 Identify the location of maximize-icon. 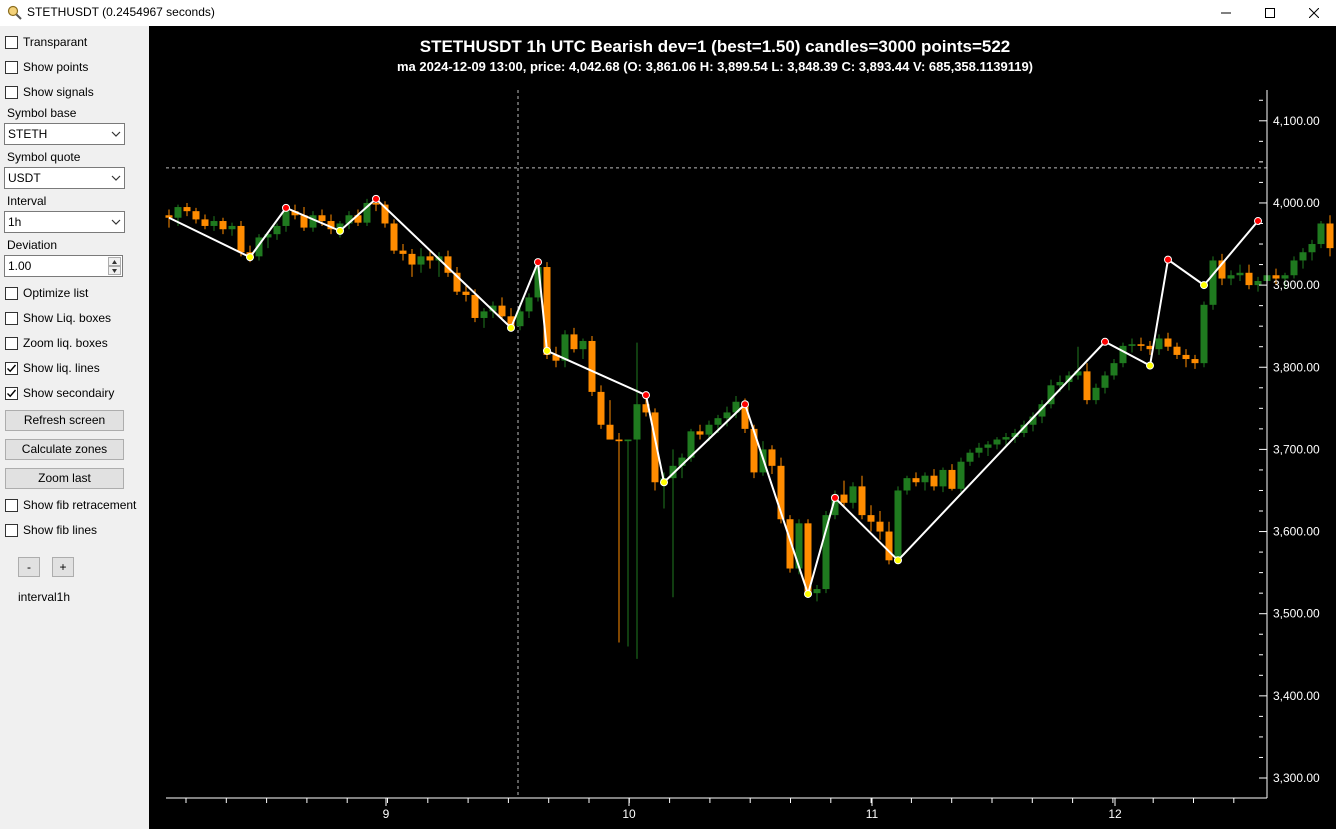
(1270, 13).